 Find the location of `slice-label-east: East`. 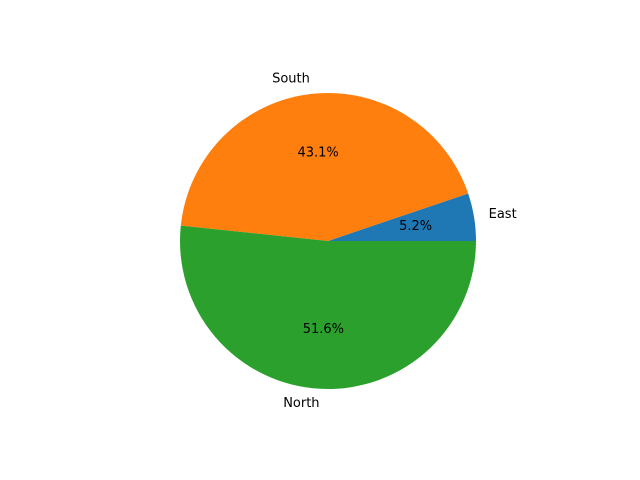

slice-label-east: East is located at coordinates (503, 214).